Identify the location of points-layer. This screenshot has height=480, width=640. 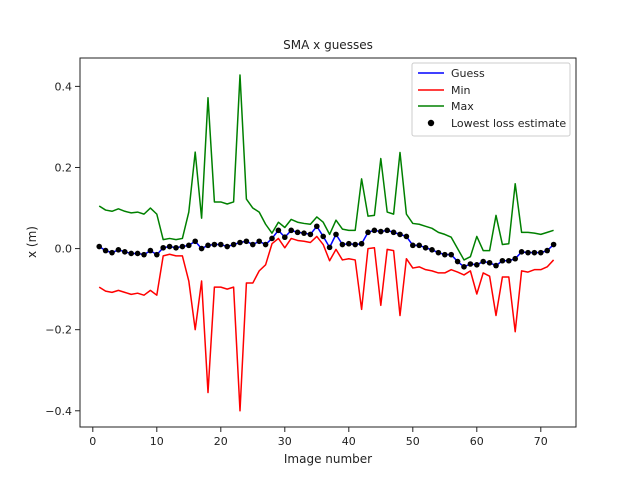
(326, 246).